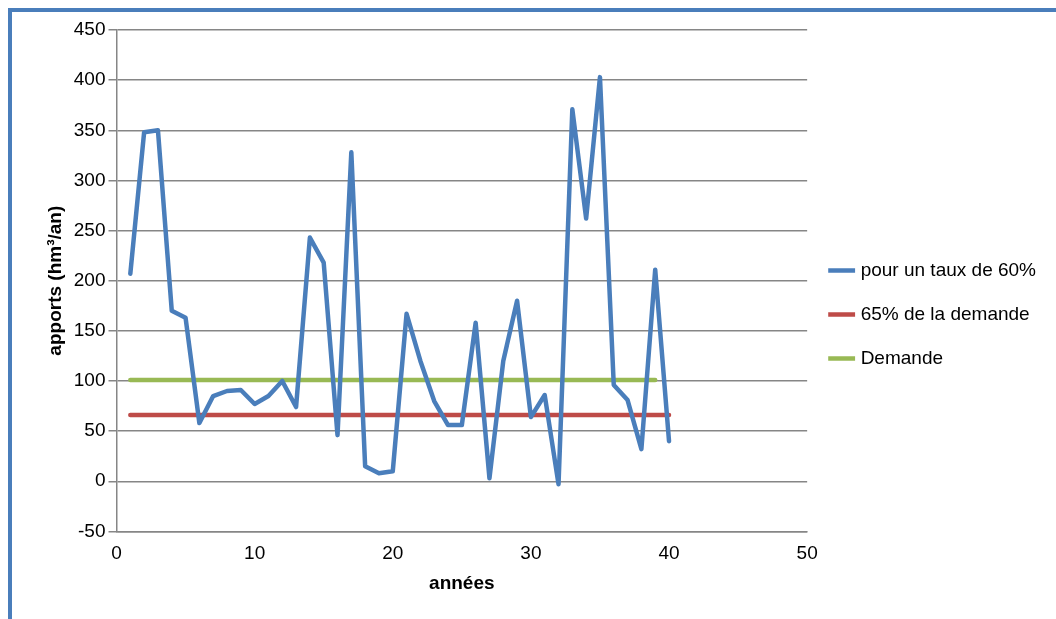 The image size is (1056, 619). Describe the element at coordinates (89, 380) in the screenshot. I see `y-tick-label: 100` at that location.